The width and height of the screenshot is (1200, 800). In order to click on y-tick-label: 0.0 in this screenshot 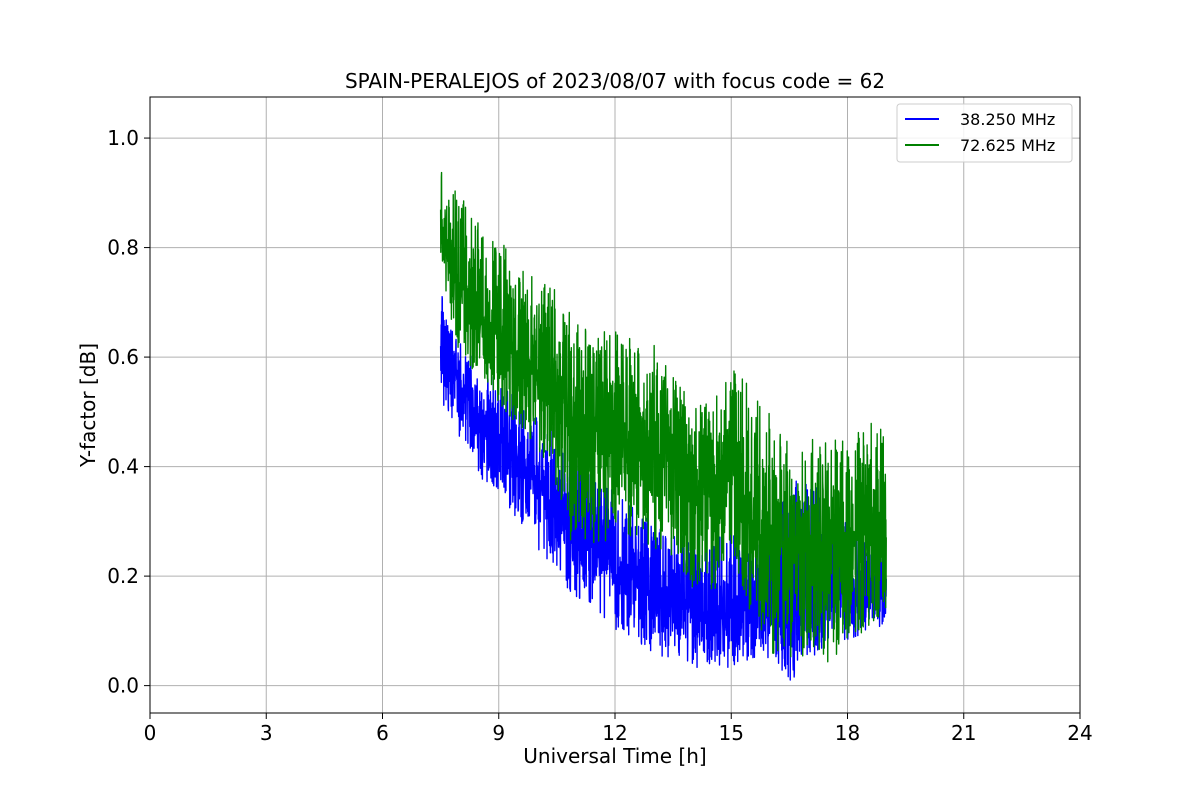, I will do `click(123, 686)`.